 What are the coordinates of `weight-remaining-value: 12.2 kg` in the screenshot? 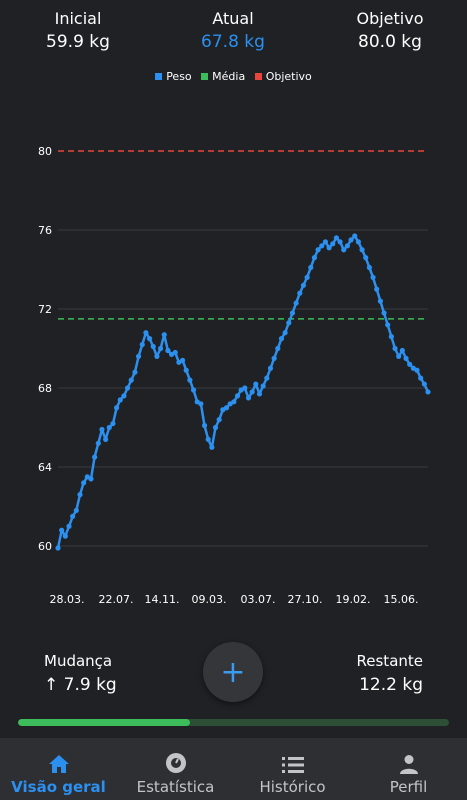 It's located at (391, 685).